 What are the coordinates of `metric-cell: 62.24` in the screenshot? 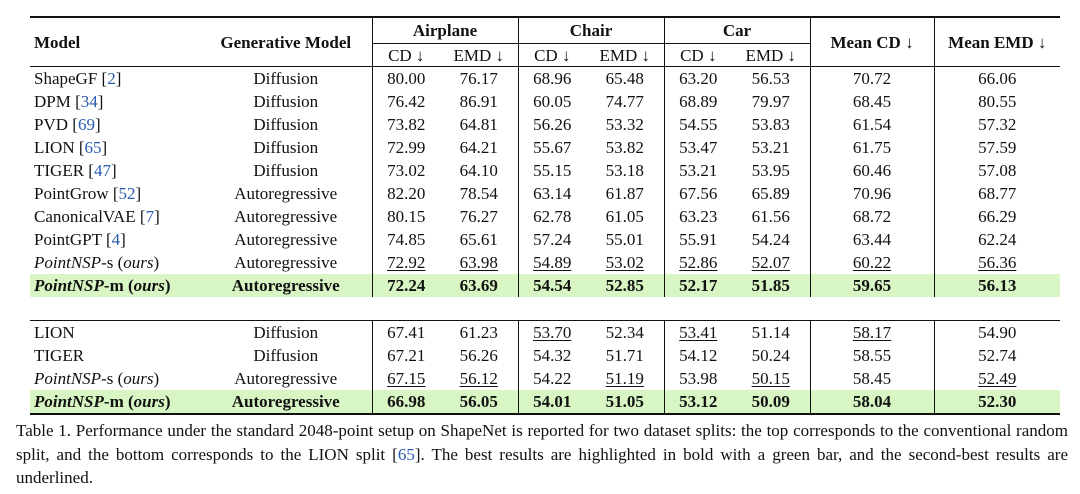 It's located at (997, 239).